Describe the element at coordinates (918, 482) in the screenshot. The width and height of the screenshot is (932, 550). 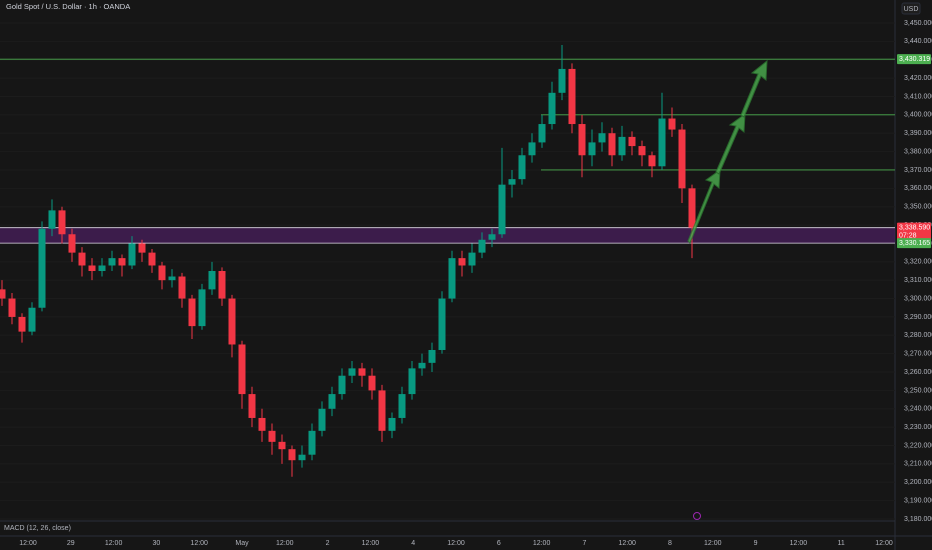
I see `y-tick-label: 3,200.000` at that location.